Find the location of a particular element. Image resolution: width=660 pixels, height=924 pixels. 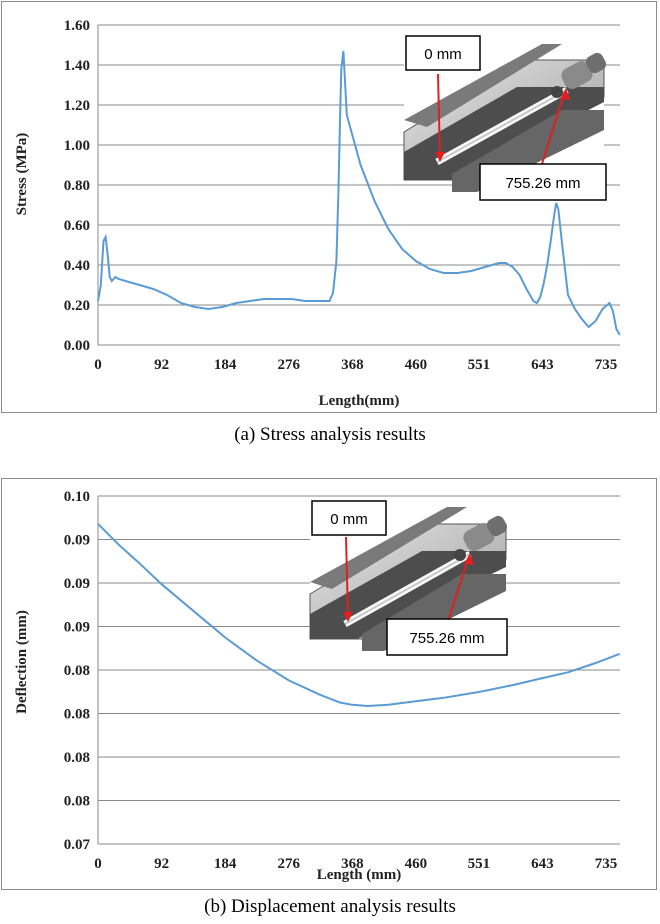

caption-stress: (a) Stress analysis results is located at coordinates (330, 434).